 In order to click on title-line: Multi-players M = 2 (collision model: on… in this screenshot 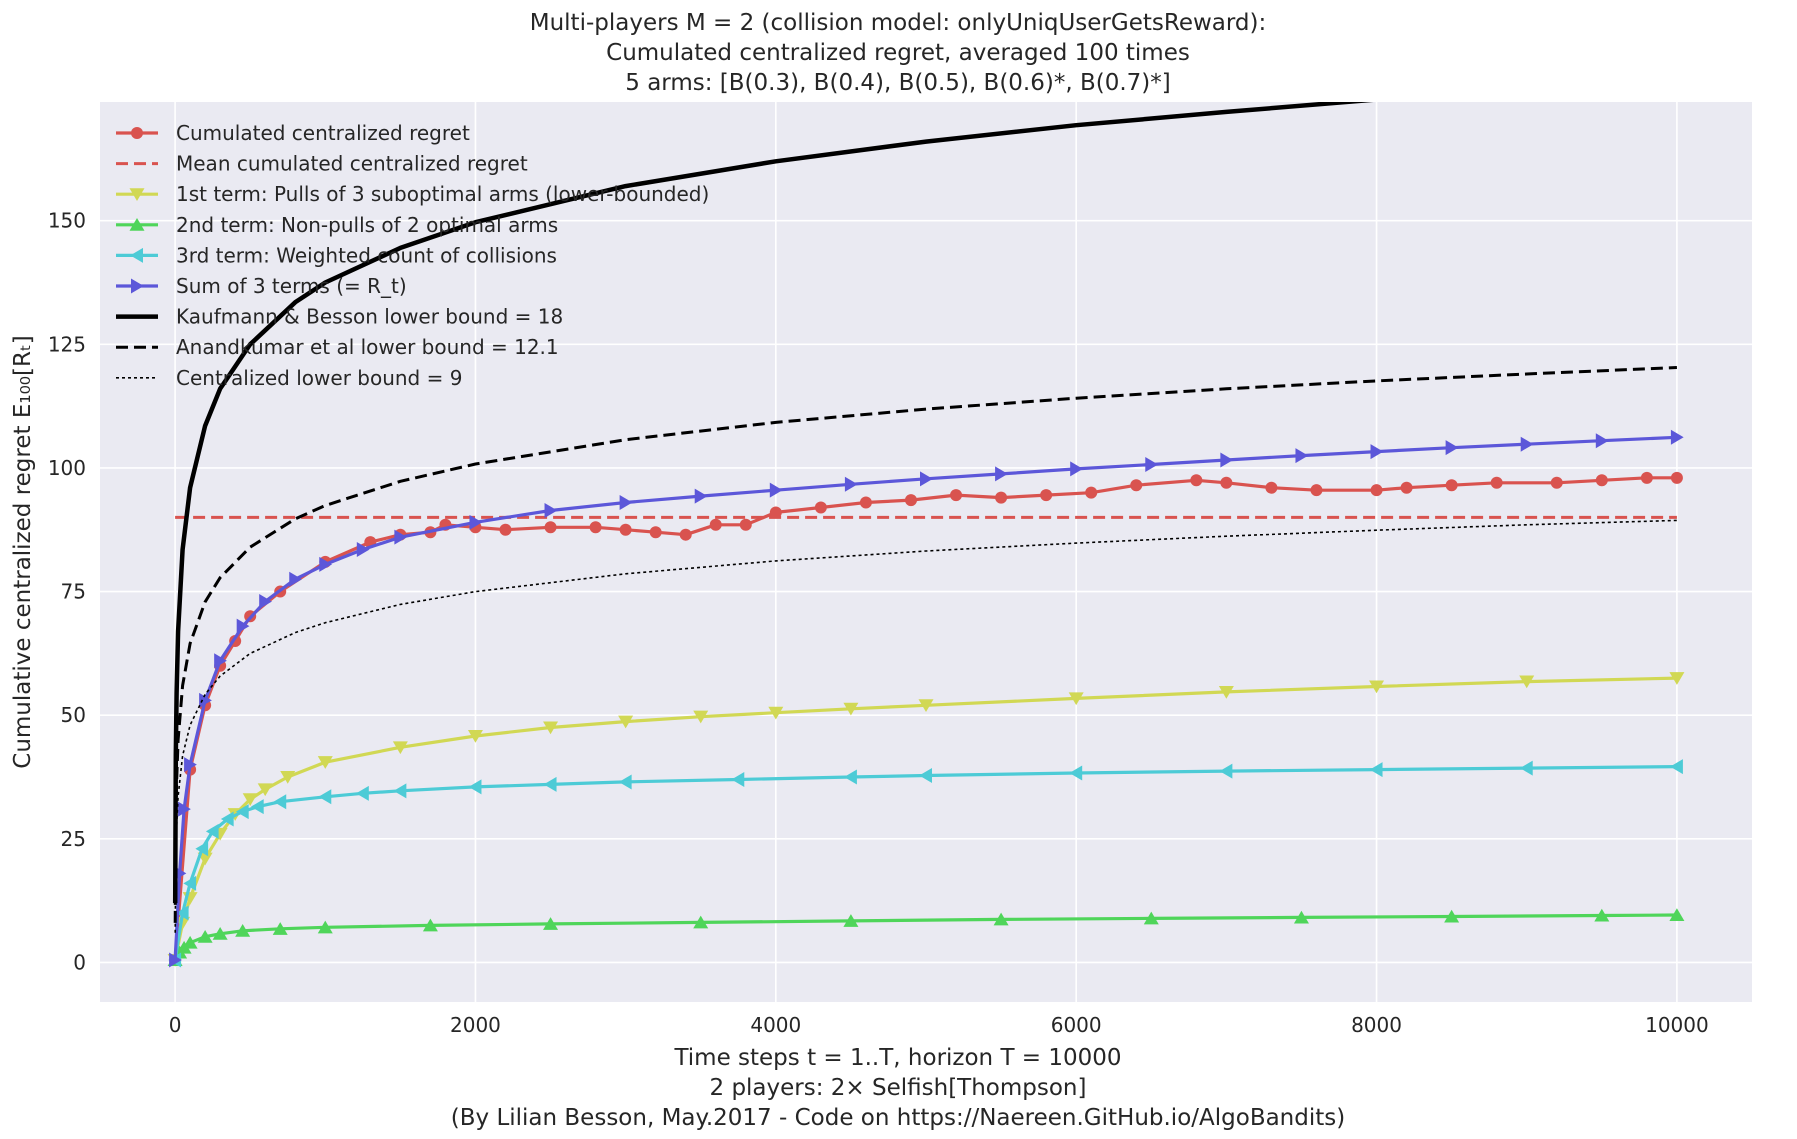, I will do `click(898, 23)`.